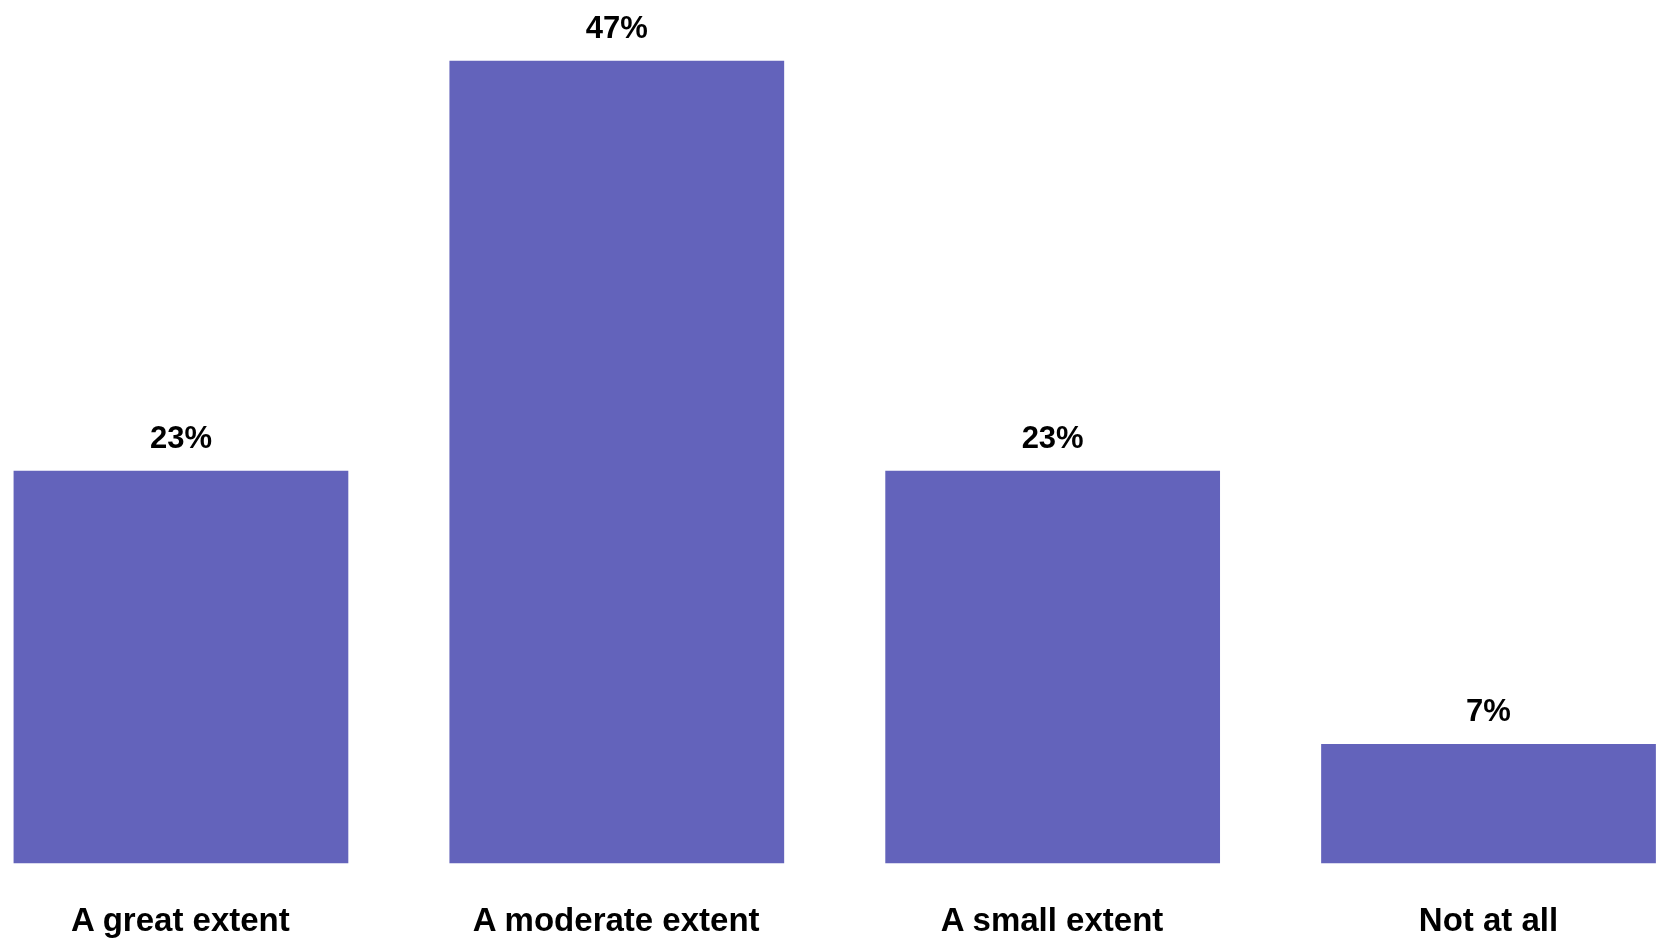 The width and height of the screenshot is (1658, 940). I want to click on x-tick-label: A small extent, so click(1052, 919).